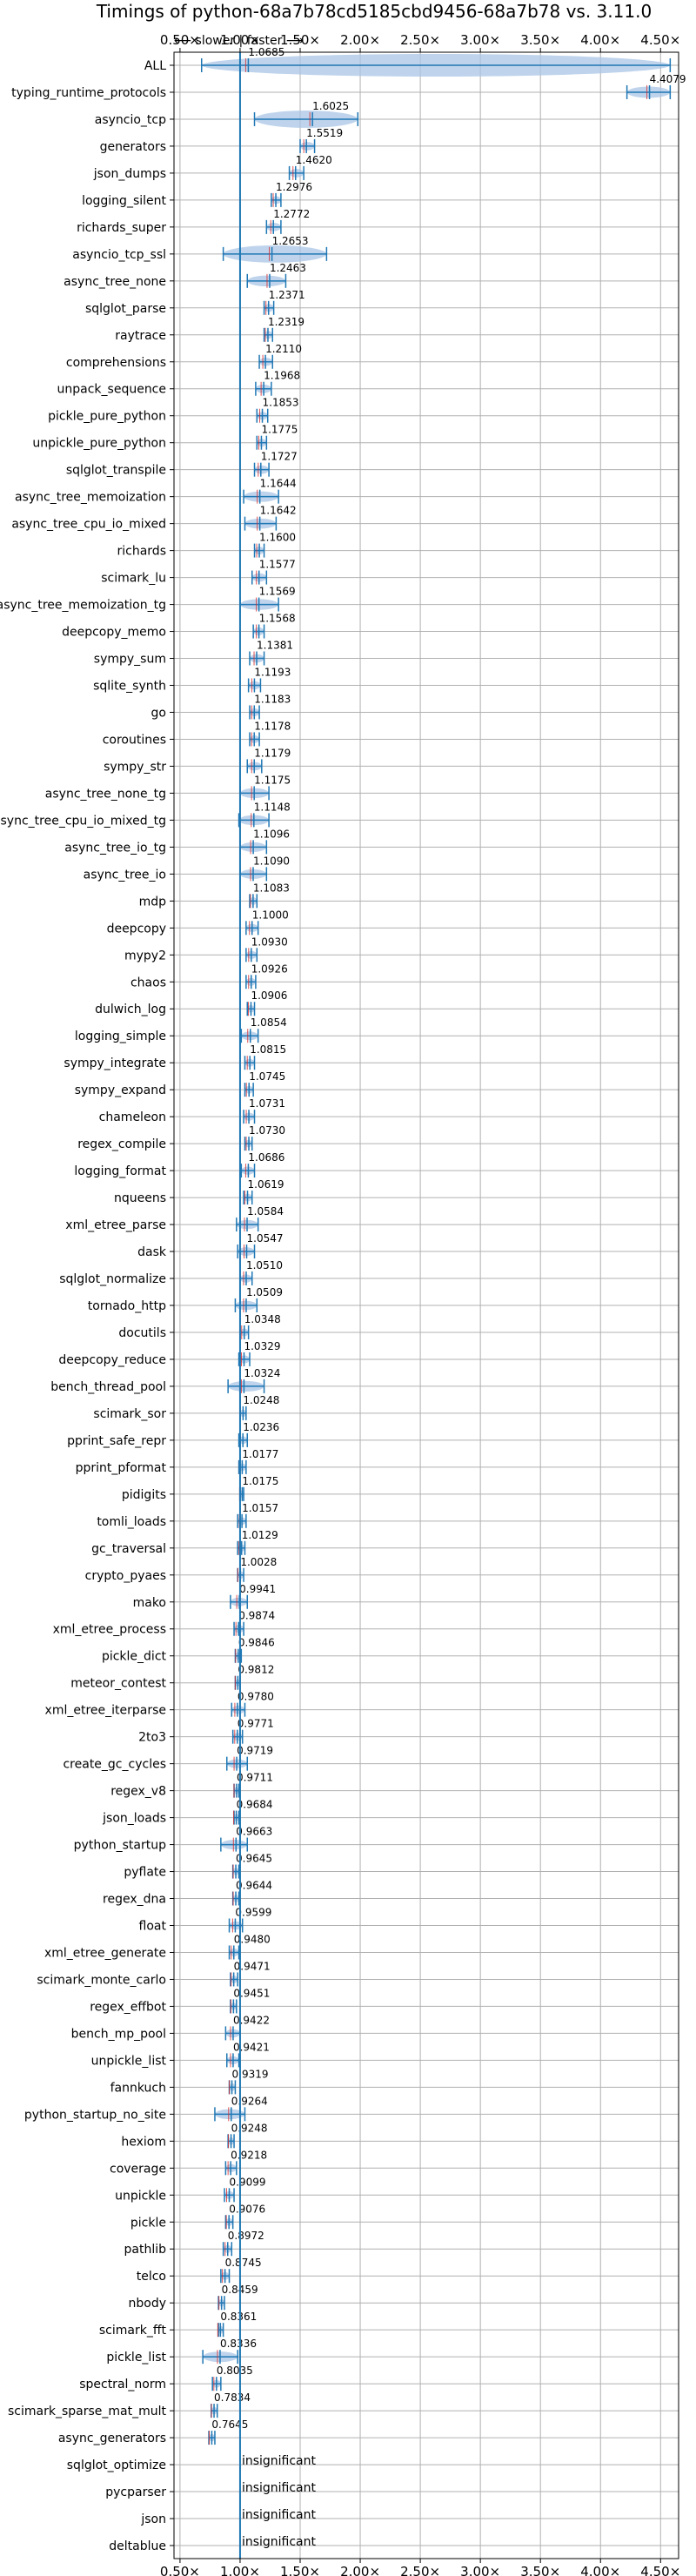 Image resolution: width=696 pixels, height=2576 pixels. I want to click on benchmark-label: pprint_safe_repr, so click(116, 1441).